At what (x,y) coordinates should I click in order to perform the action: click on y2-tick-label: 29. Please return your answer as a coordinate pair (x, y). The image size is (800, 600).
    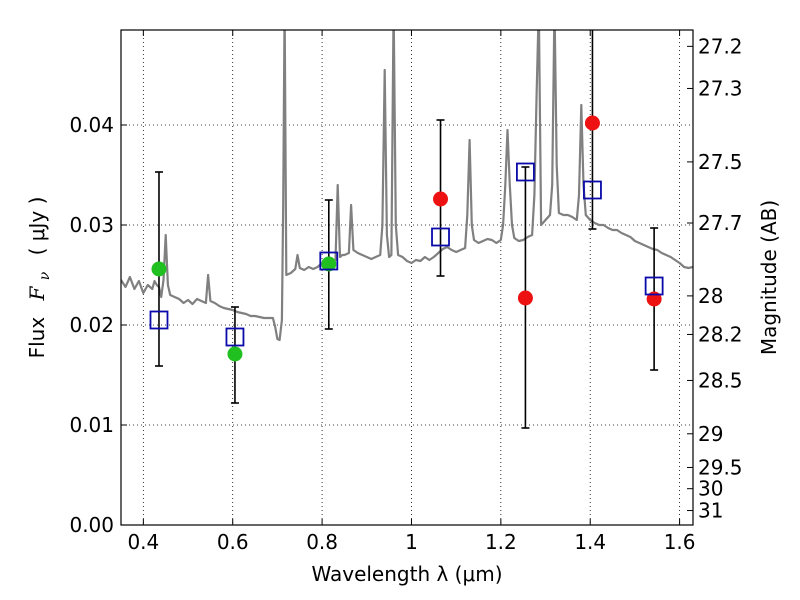
    Looking at the image, I should click on (710, 434).